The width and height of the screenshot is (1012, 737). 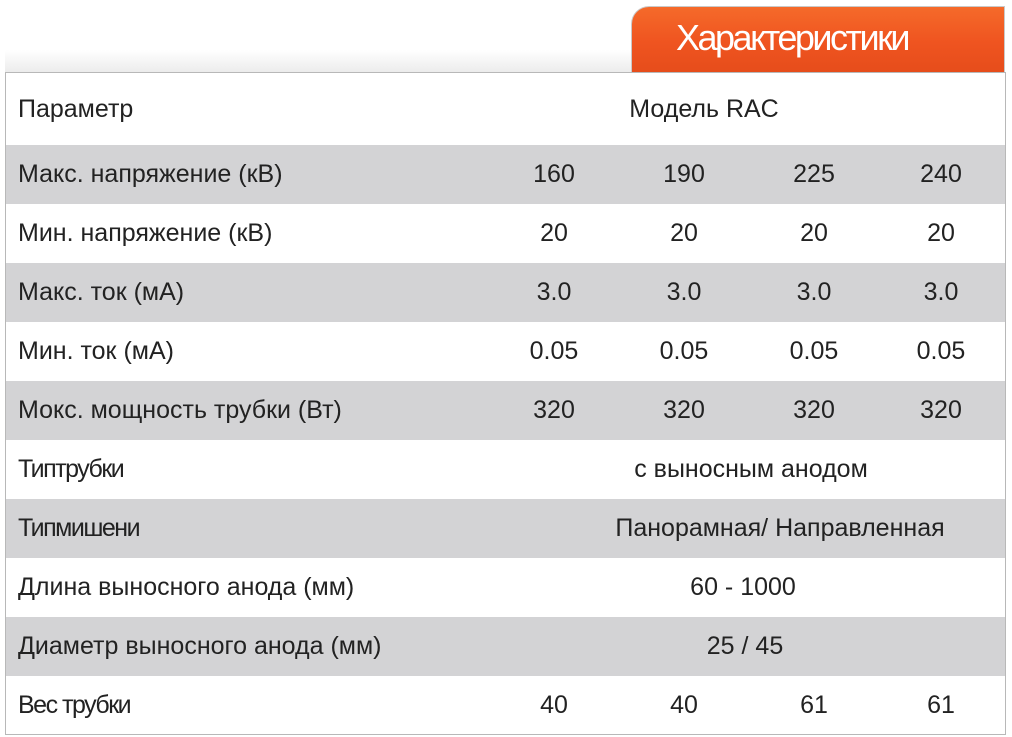 What do you see at coordinates (180, 410) in the screenshot?
I see `row-label: Мокс. мощность трубки (Вт)` at bounding box center [180, 410].